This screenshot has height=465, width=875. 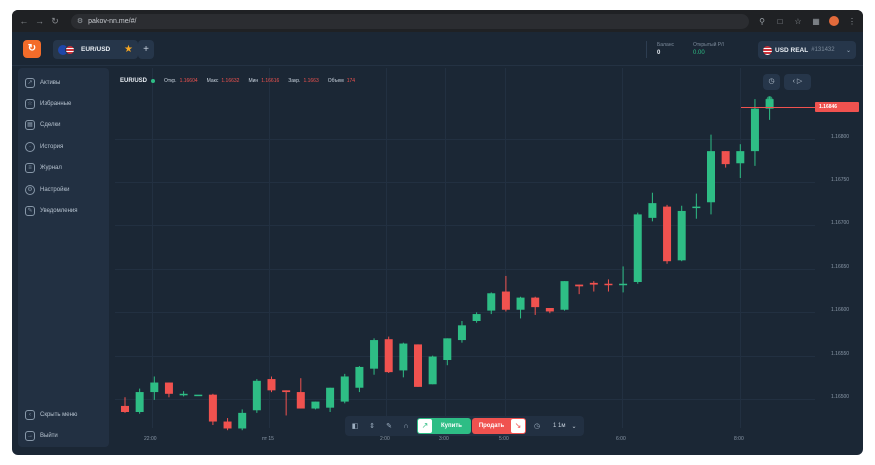 I want to click on sidebar-item-journal: ≡ Журнал, so click(x=43, y=168).